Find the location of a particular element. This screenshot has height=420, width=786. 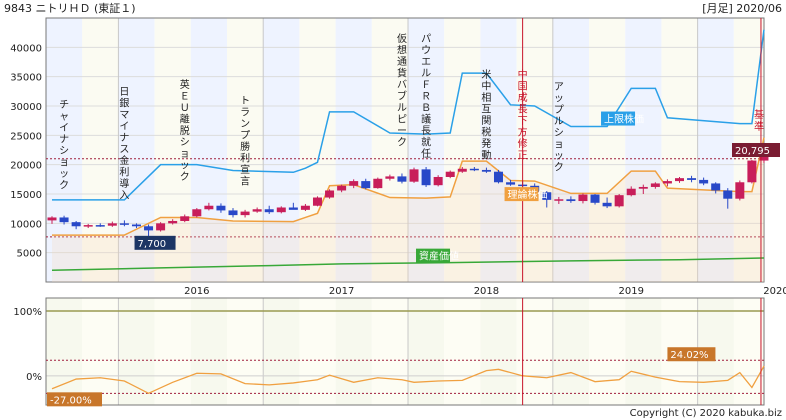

y-tick-label: 30000 is located at coordinates (26, 107).